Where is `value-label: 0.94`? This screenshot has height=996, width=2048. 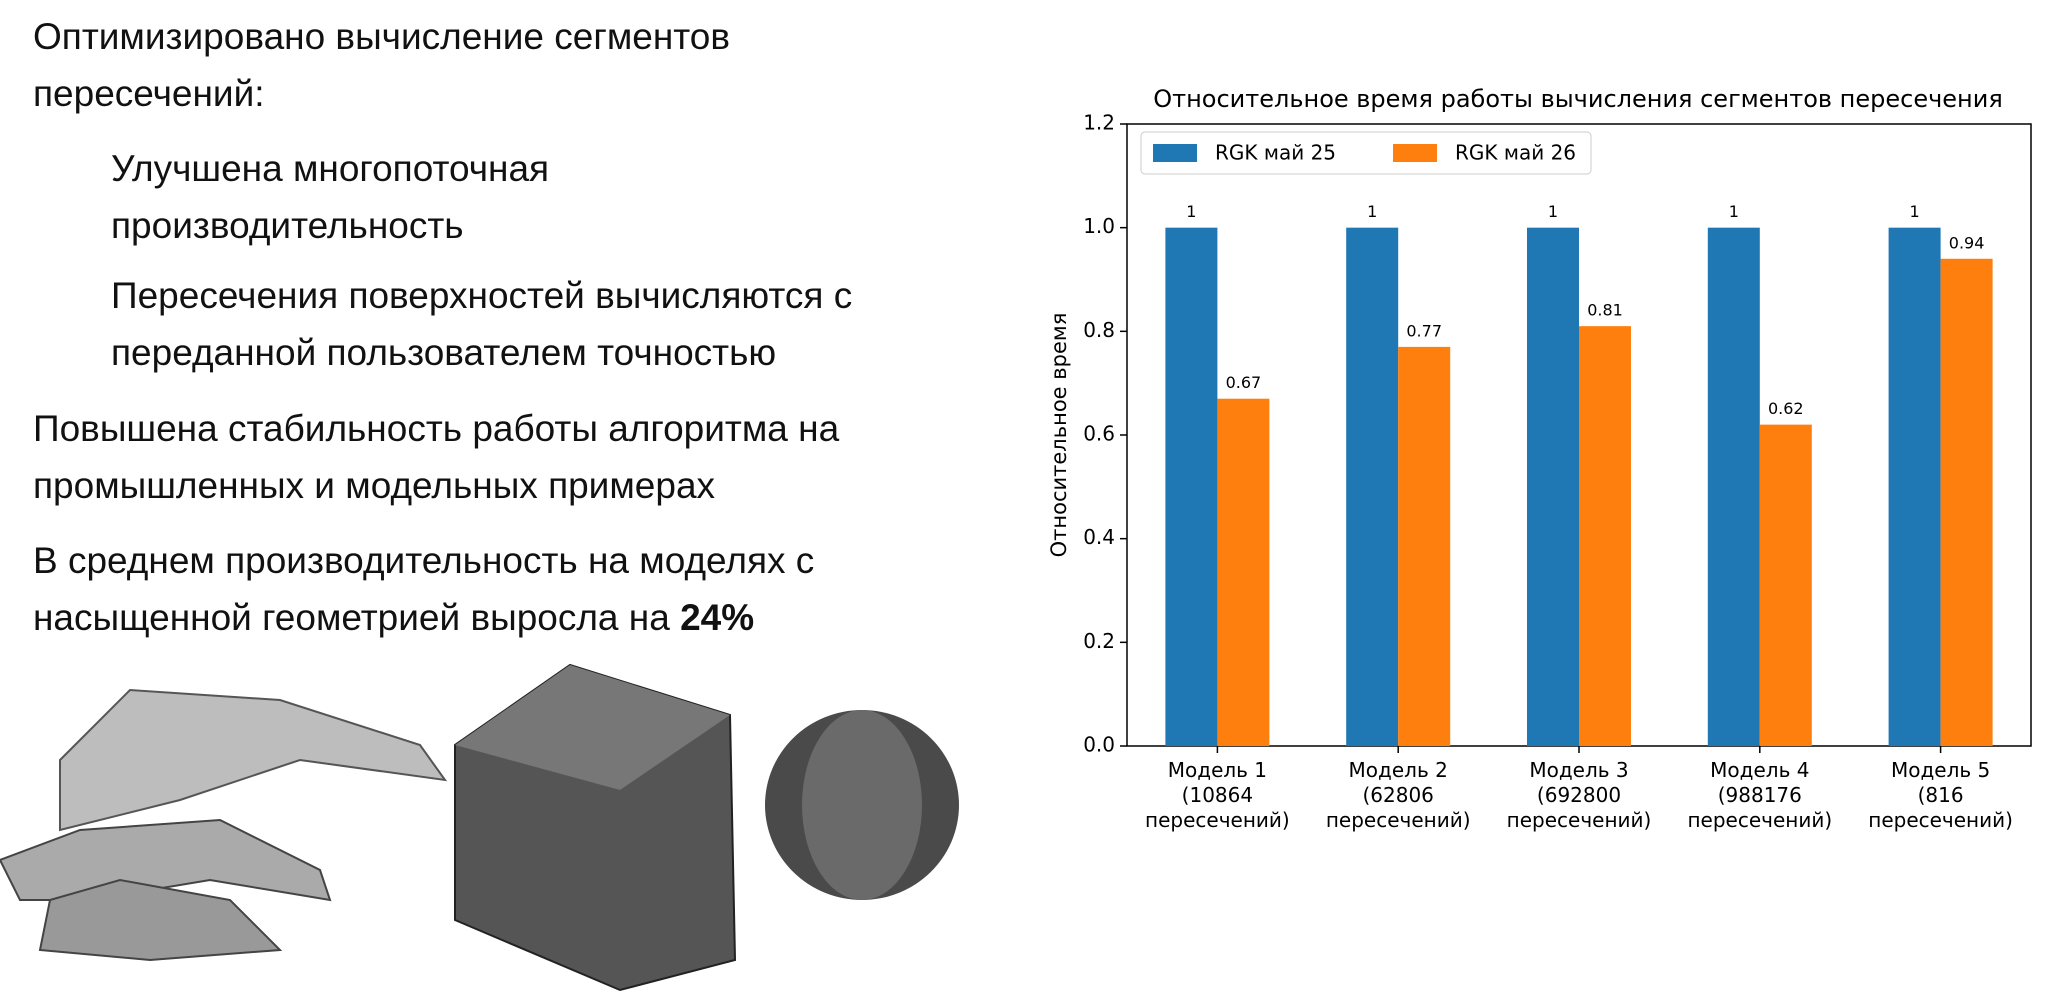
value-label: 0.94 is located at coordinates (1967, 242).